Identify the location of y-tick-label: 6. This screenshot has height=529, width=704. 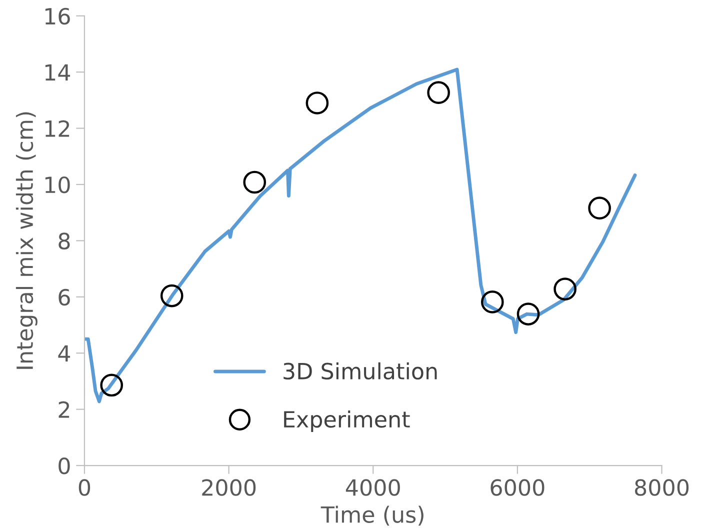
(64, 297).